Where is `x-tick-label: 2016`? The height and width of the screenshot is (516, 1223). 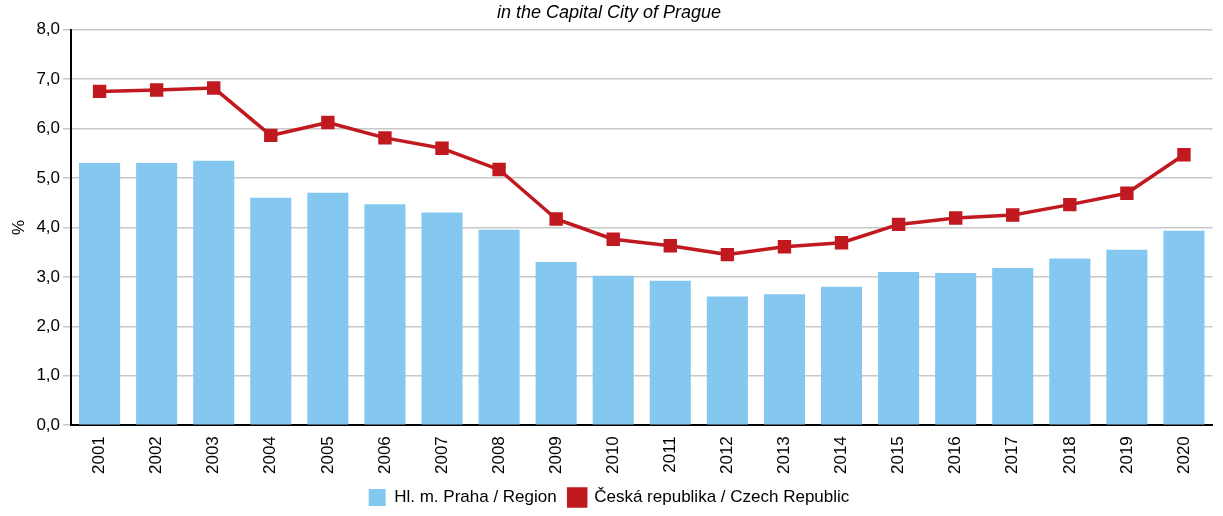 x-tick-label: 2016 is located at coordinates (955, 455).